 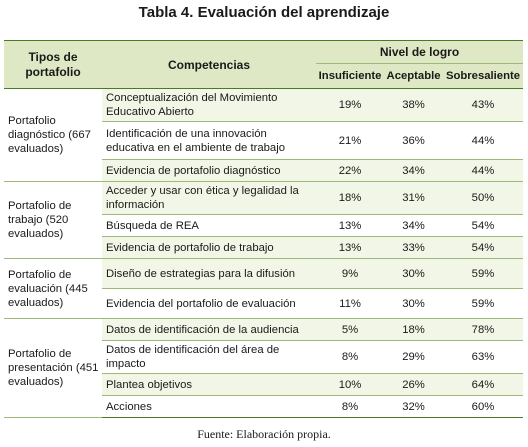 What do you see at coordinates (482, 198) in the screenshot?
I see `sobresaliente-value-cell: 50%` at bounding box center [482, 198].